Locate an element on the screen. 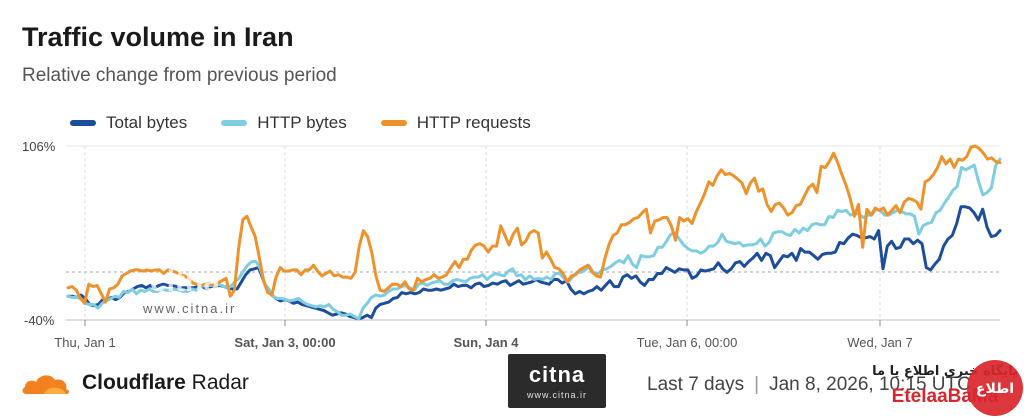 The height and width of the screenshot is (419, 1024). legend-label: Total bytes is located at coordinates (147, 122).